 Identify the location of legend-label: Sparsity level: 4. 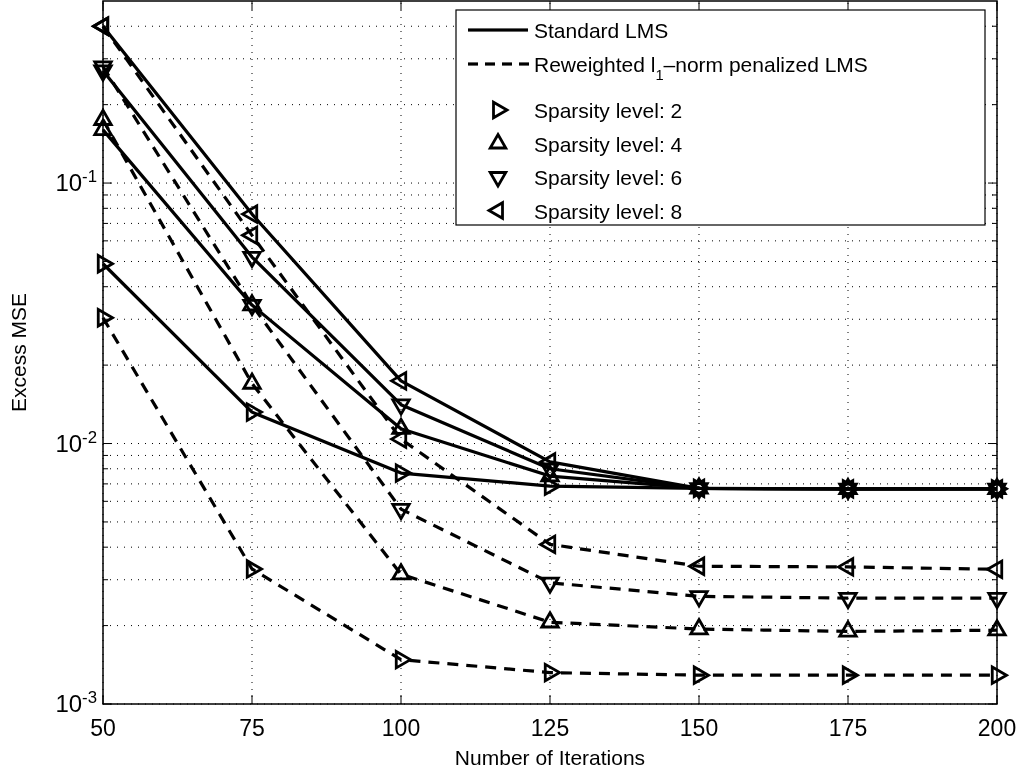
(608, 144).